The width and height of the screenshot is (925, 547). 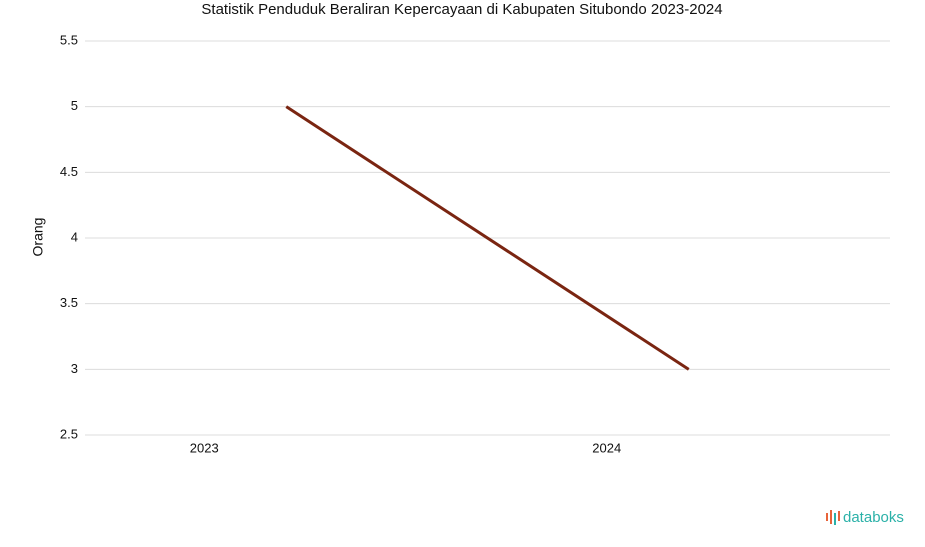 I want to click on y-tick-label: 4, so click(x=74, y=236).